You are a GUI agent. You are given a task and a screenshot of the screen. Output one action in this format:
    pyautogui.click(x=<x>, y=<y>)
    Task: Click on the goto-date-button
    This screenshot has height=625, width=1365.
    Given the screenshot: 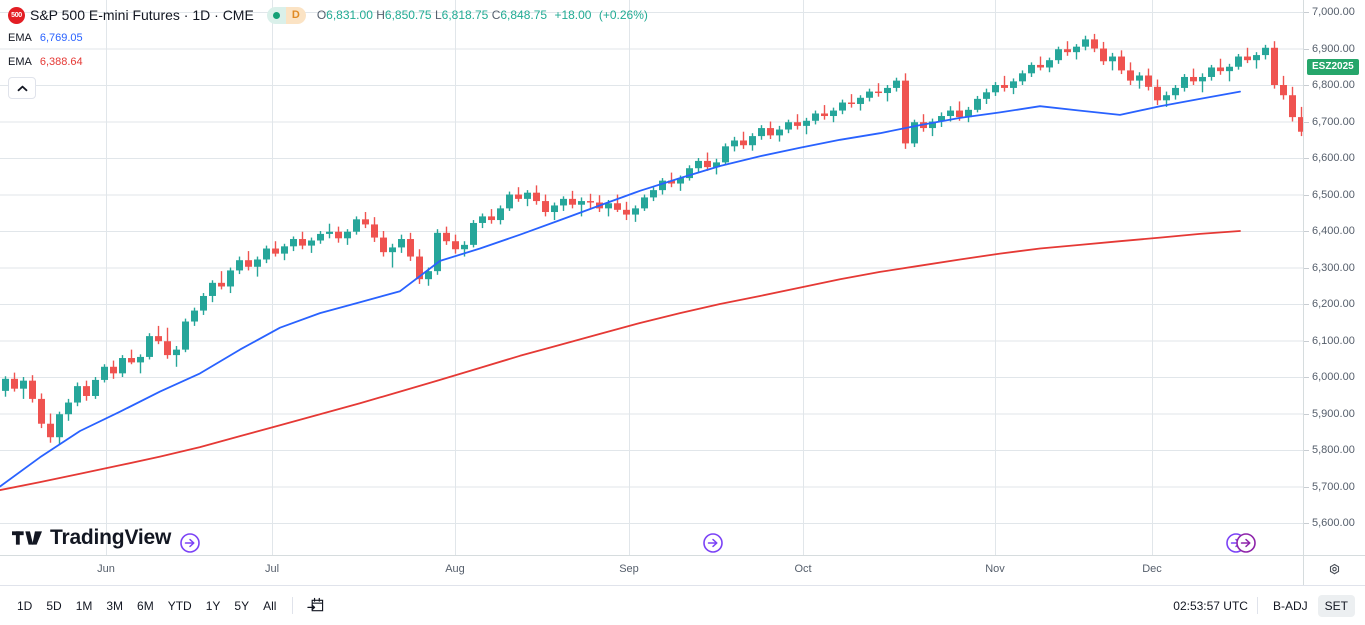 What is the action you would take?
    pyautogui.click(x=315, y=605)
    